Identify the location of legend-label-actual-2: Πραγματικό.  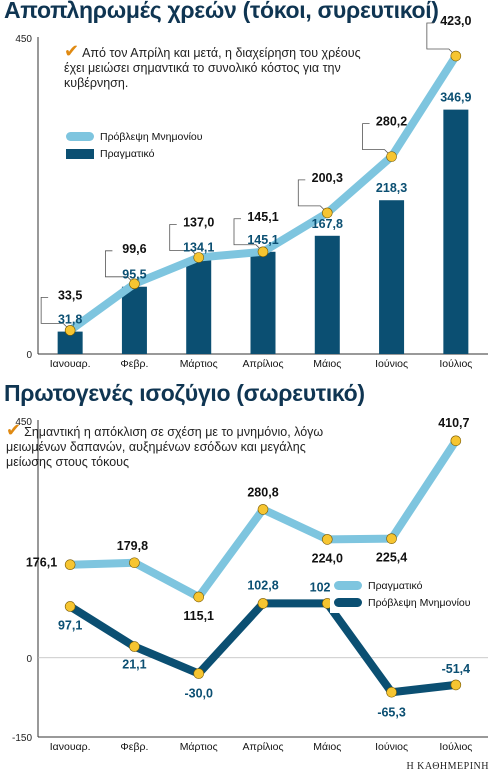
(395, 585).